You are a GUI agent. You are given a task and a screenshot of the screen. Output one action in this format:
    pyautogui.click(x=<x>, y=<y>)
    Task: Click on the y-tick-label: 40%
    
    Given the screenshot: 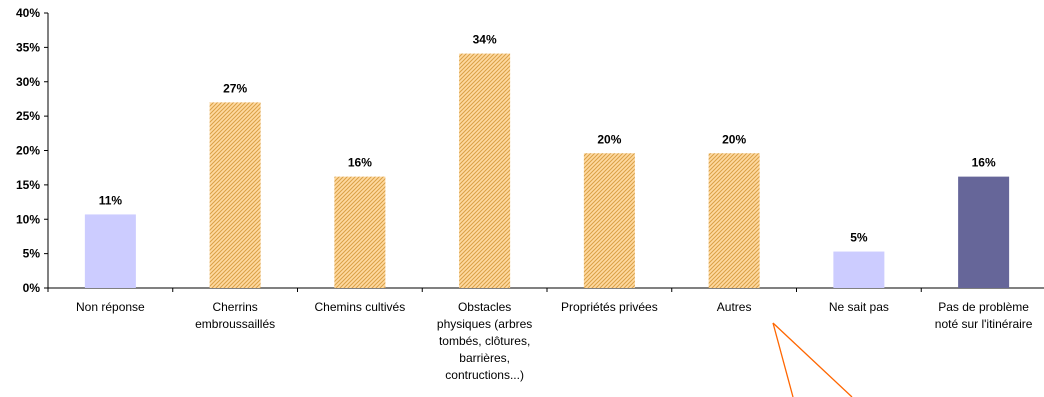 What is the action you would take?
    pyautogui.click(x=28, y=13)
    